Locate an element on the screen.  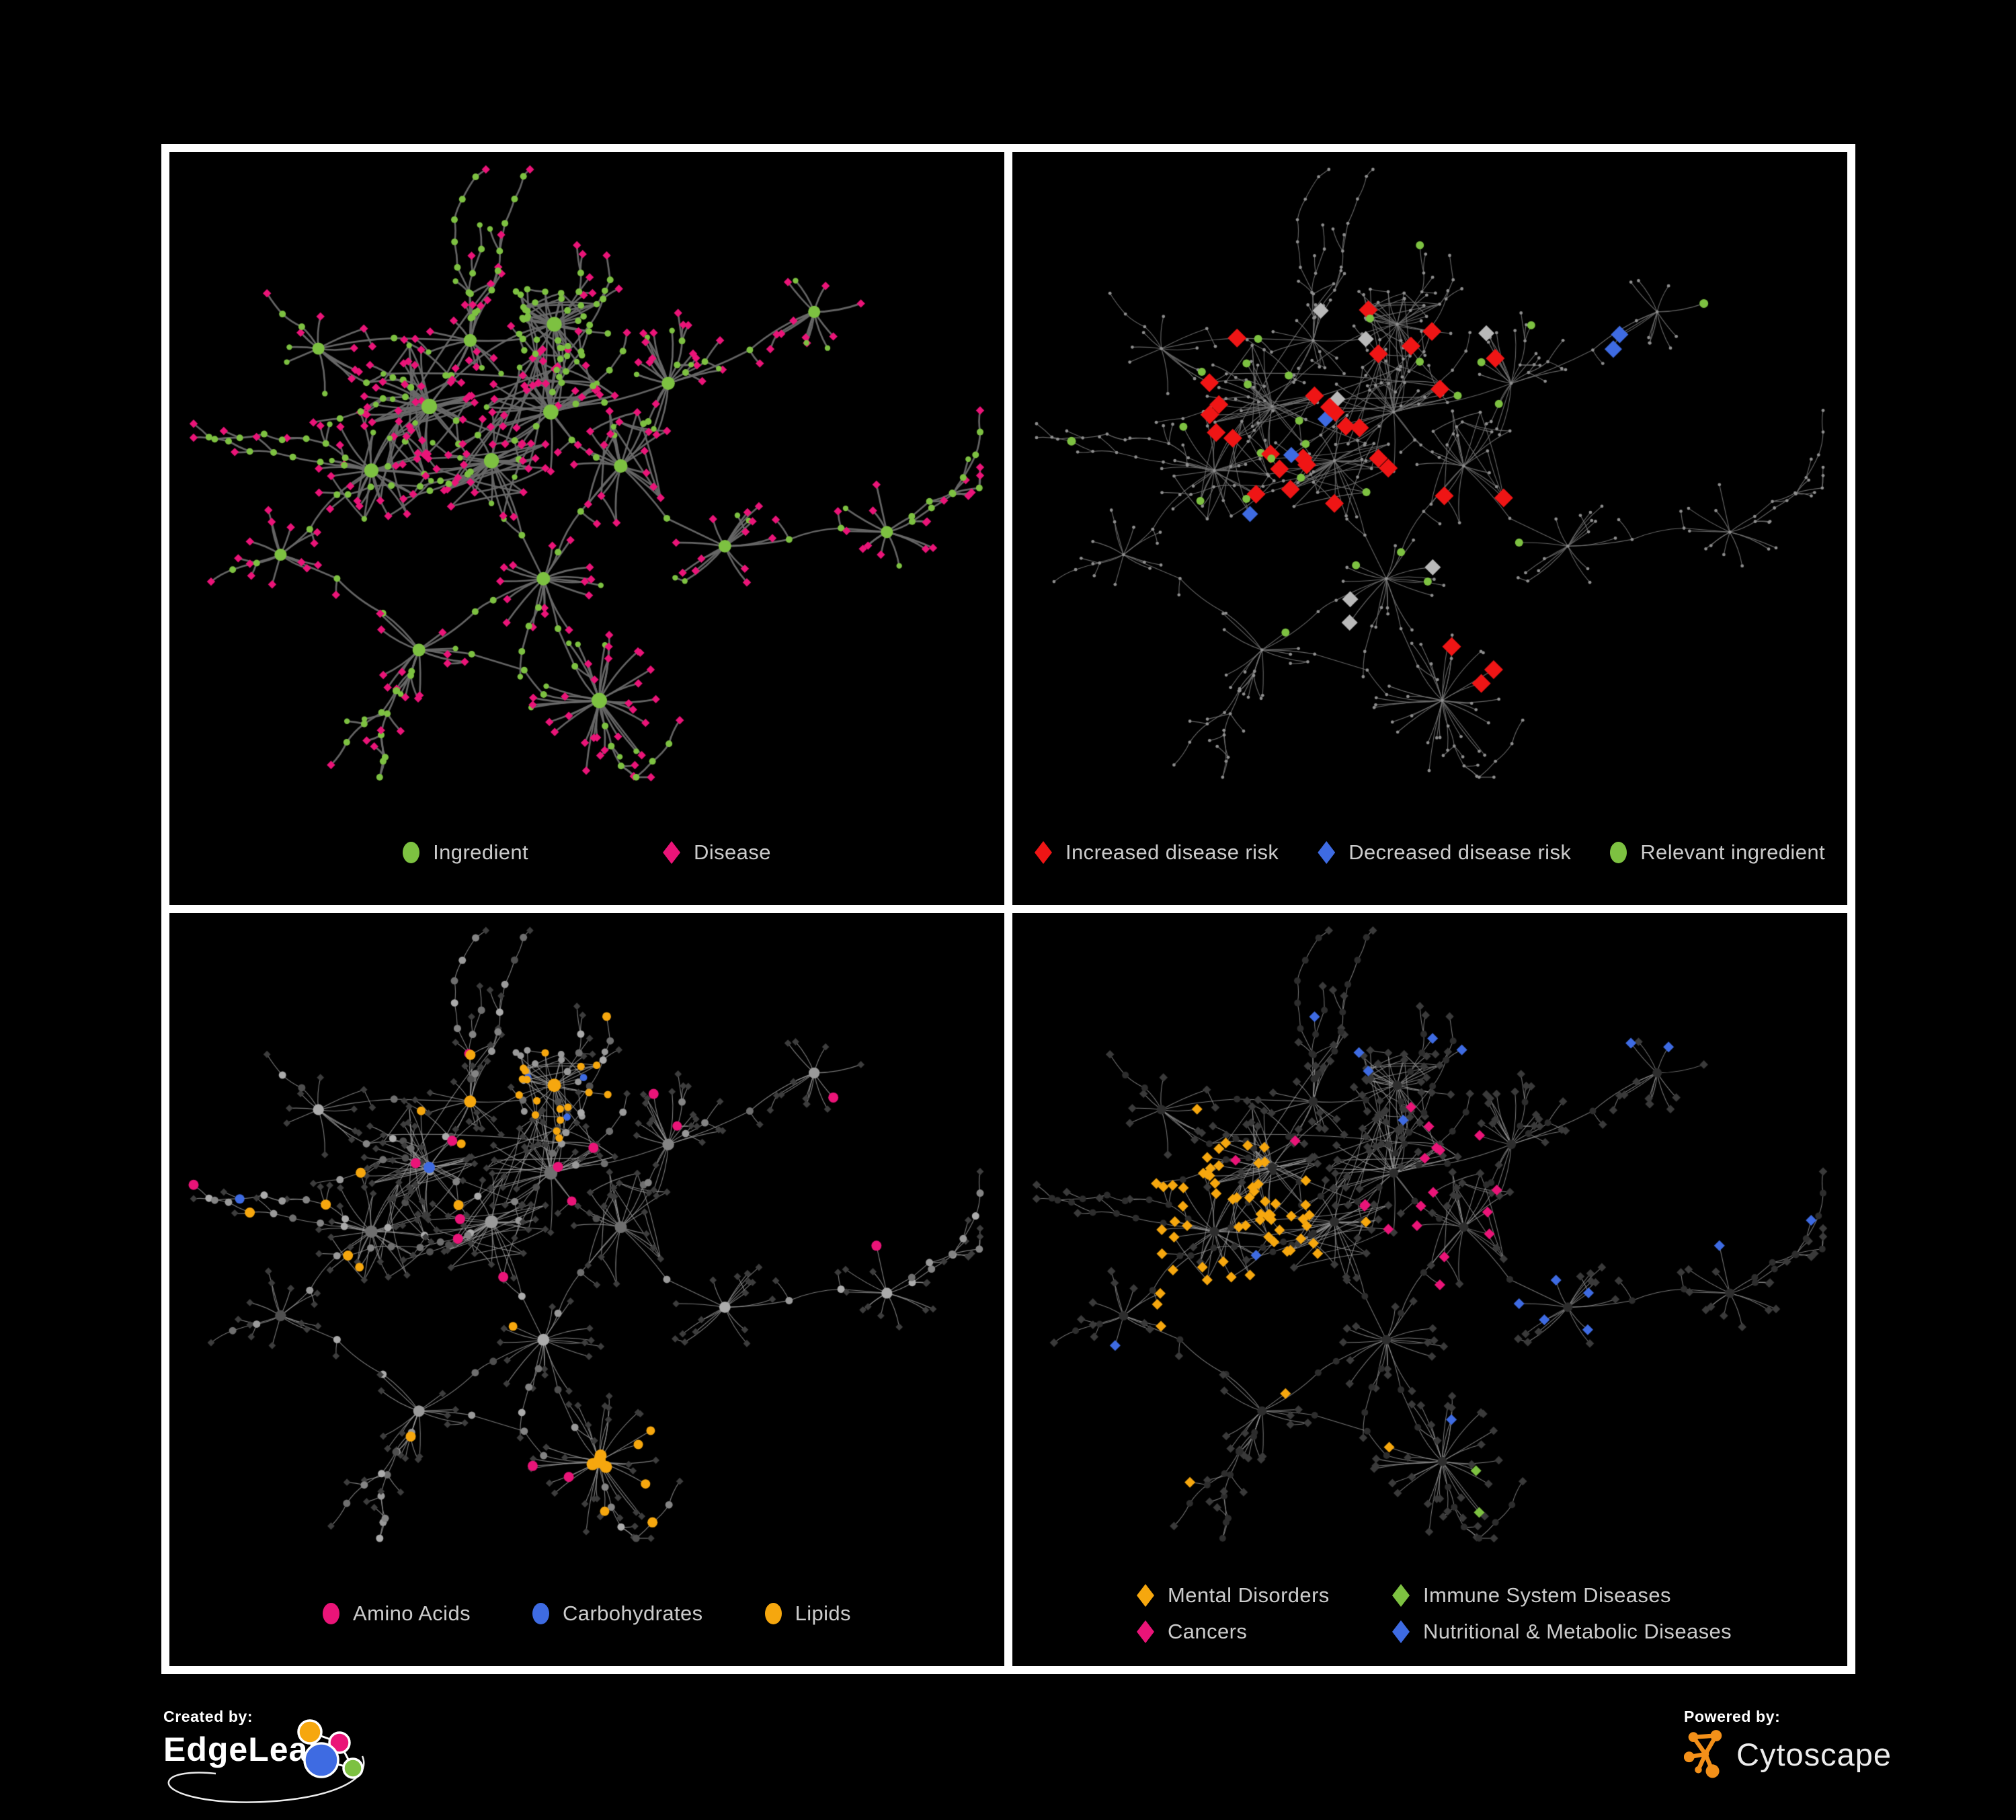
legend-label: Decreased disease risk is located at coordinates (1460, 852).